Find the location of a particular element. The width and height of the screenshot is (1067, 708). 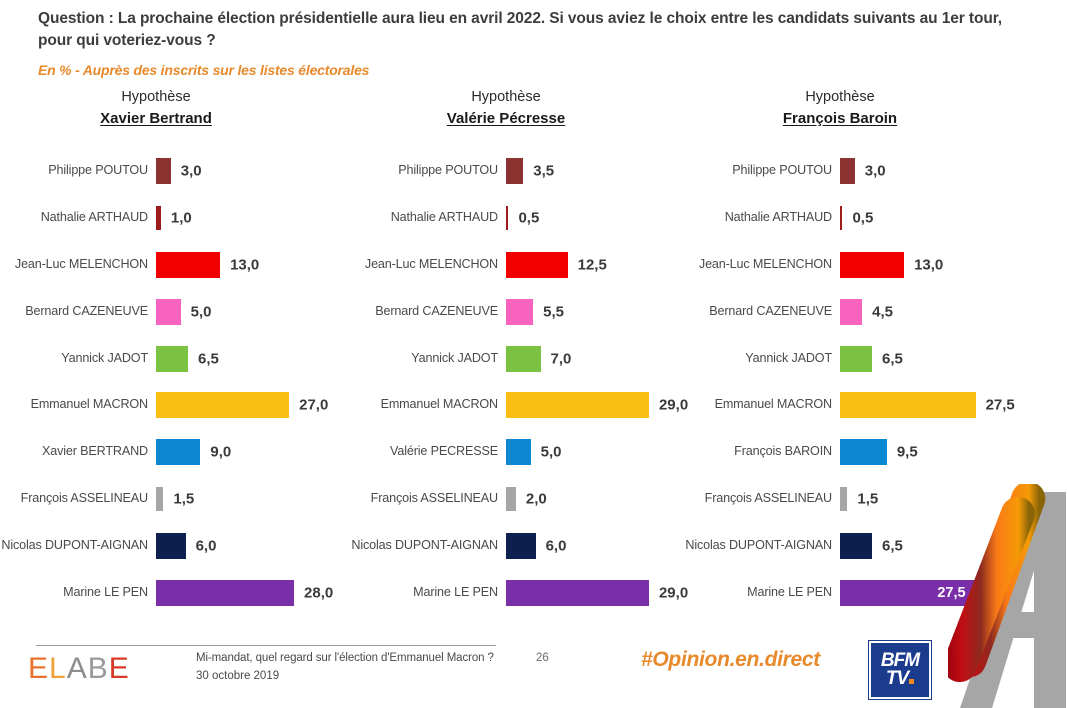

bar-value-label: 28,0 is located at coordinates (319, 593).